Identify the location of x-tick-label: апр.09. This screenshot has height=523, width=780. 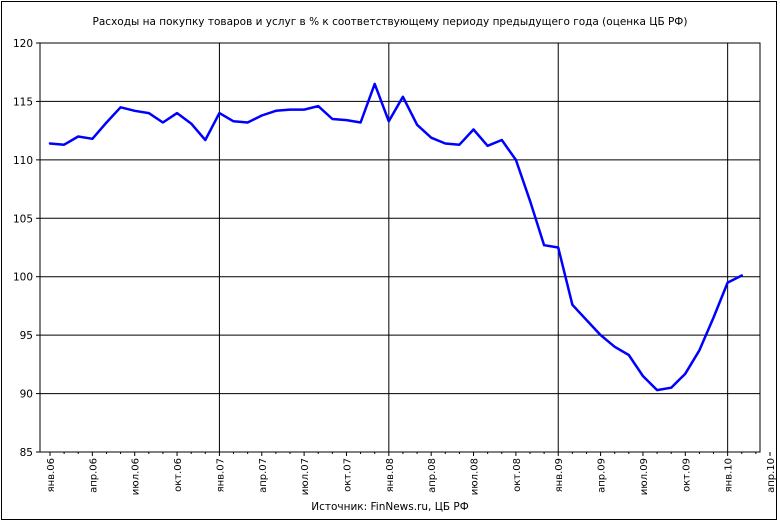
(602, 475).